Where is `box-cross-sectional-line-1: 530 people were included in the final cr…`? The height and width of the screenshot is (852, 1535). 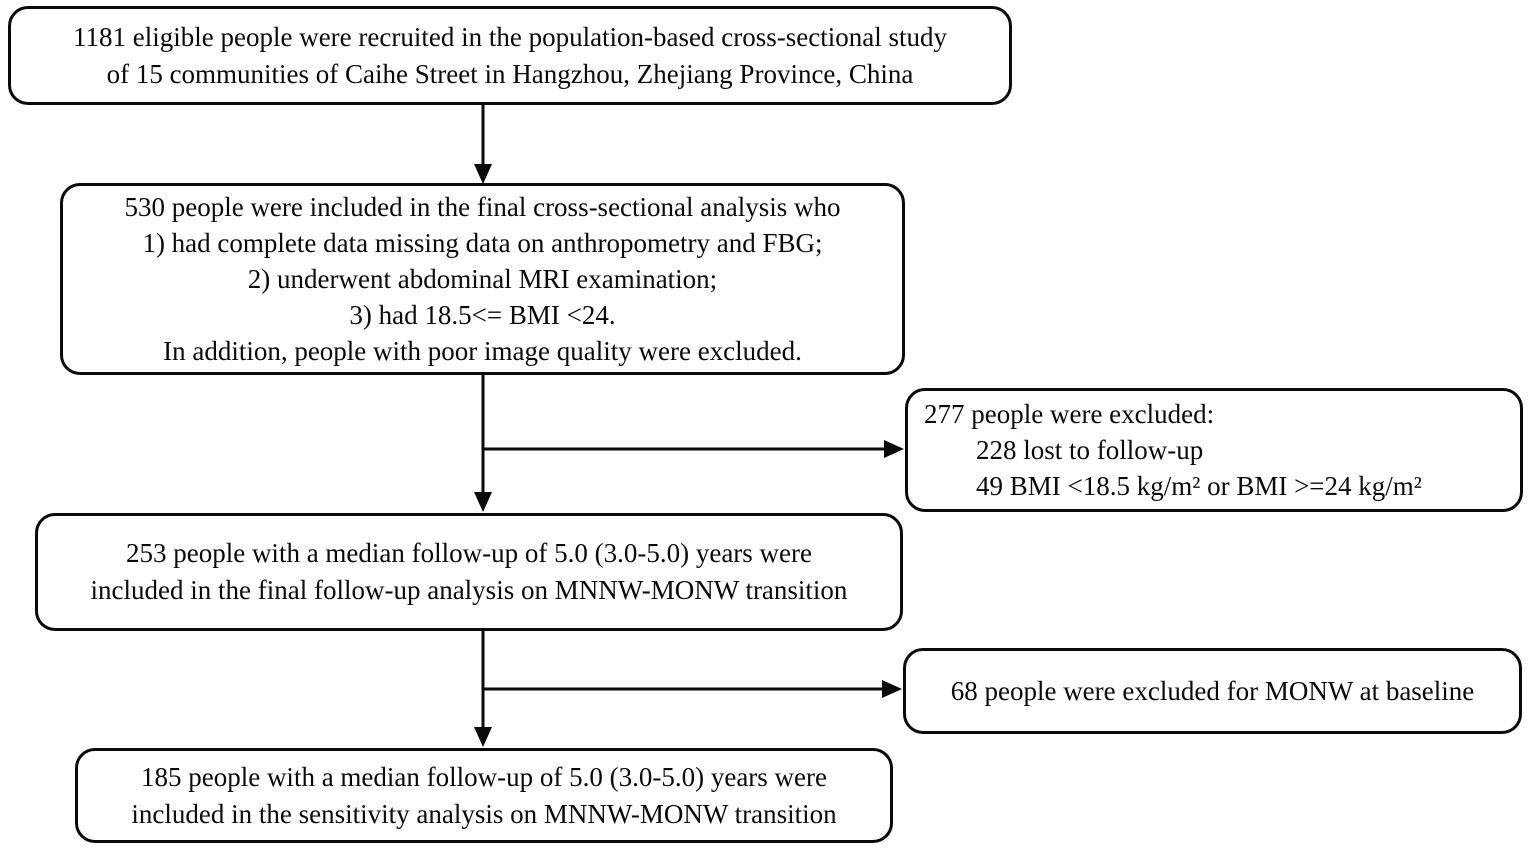 box-cross-sectional-line-1: 530 people were included in the final cr… is located at coordinates (482, 207).